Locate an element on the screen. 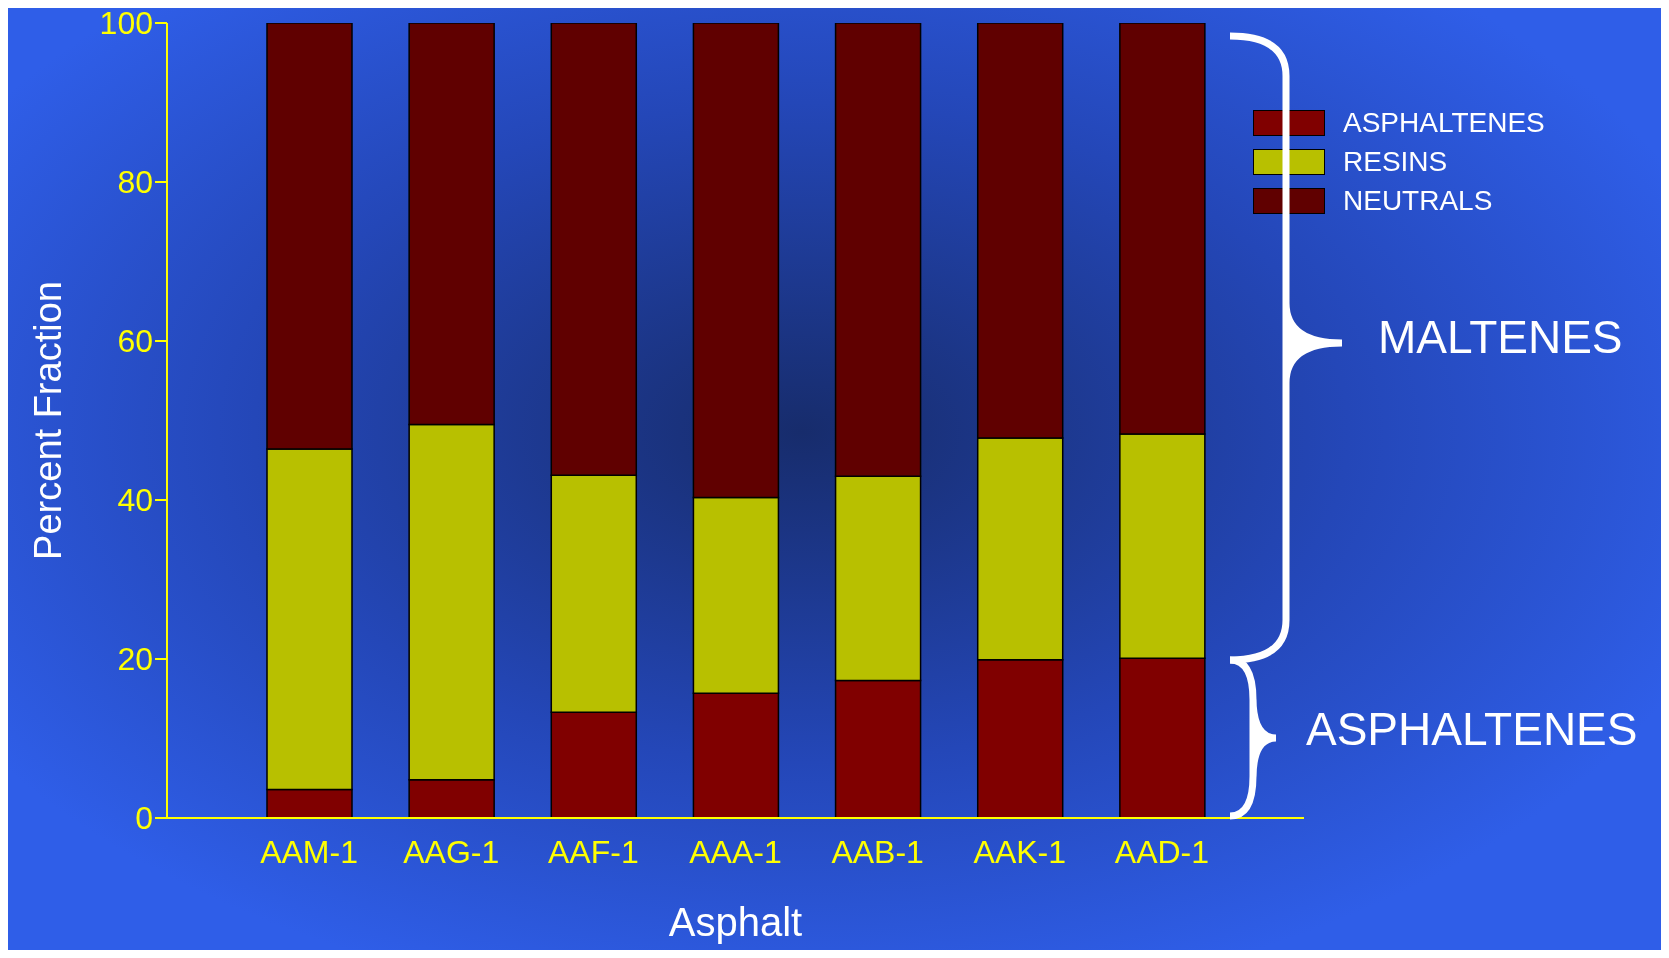  y-axis-title: Percent Fraction is located at coordinates (48, 420).